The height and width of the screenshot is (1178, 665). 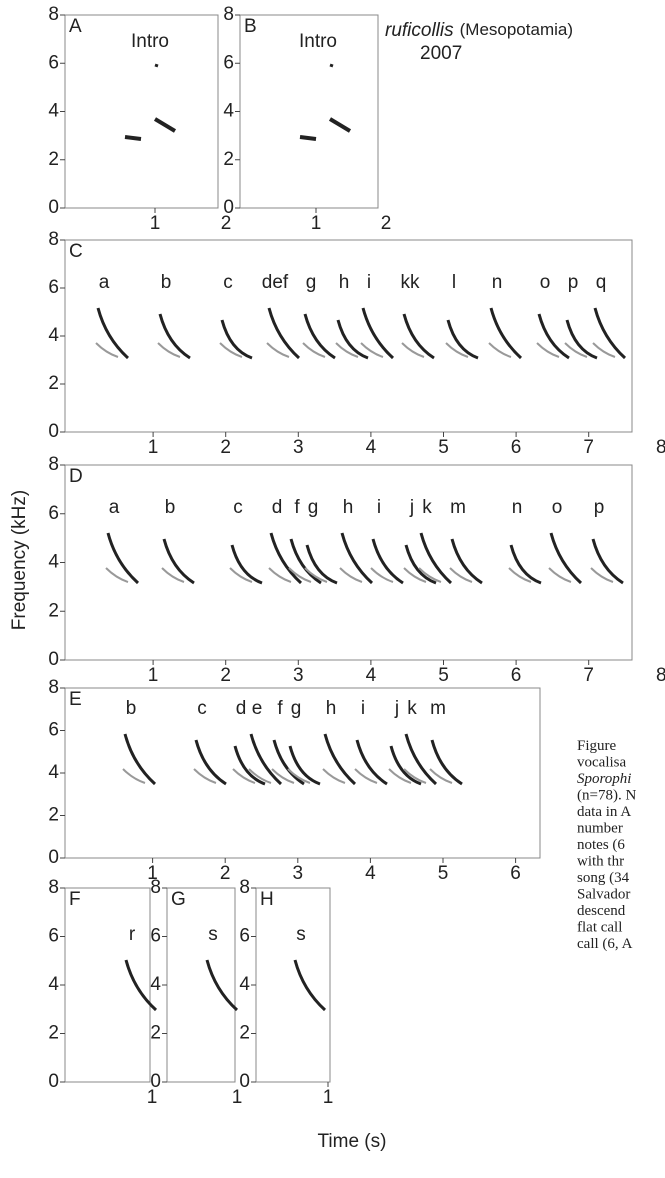 What do you see at coordinates (178, 899) in the screenshot?
I see `panel-label: G` at bounding box center [178, 899].